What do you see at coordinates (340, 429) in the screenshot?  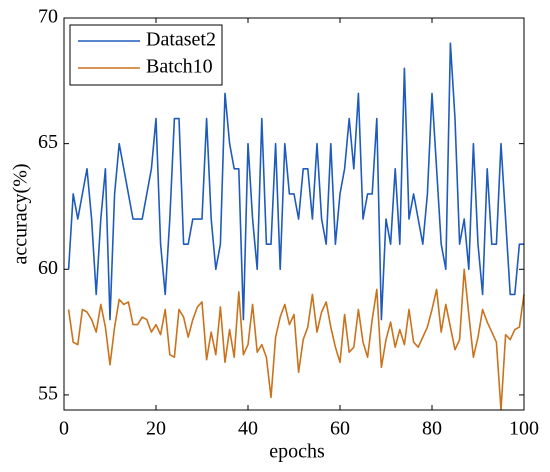 I see `x-tick-label: 60` at bounding box center [340, 429].